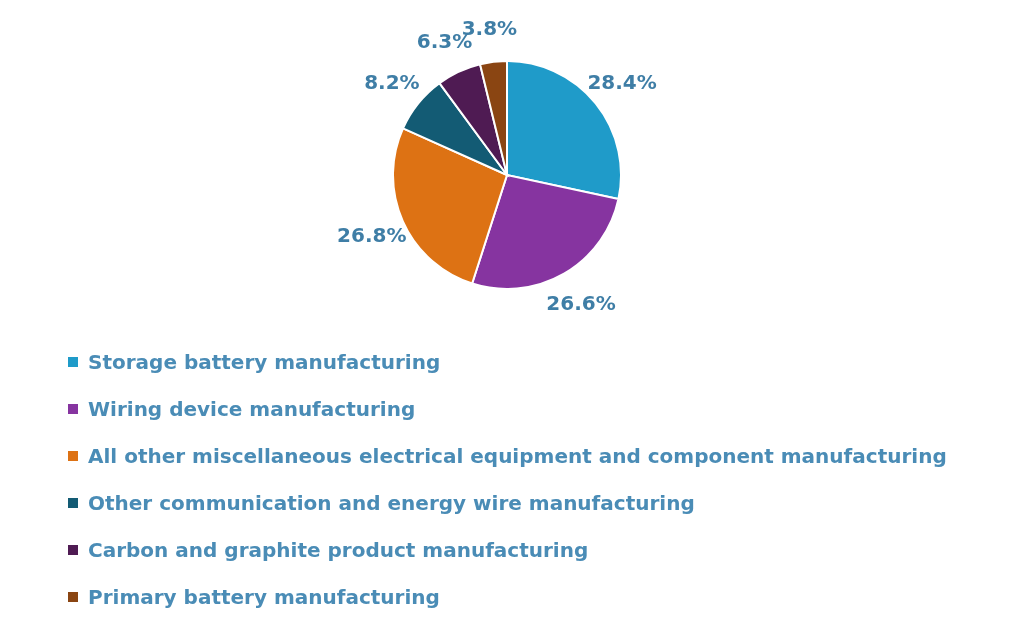 This screenshot has height=621, width=1009. Describe the element at coordinates (264, 361) in the screenshot. I see `legend-label: Storage battery manufacturing` at that location.